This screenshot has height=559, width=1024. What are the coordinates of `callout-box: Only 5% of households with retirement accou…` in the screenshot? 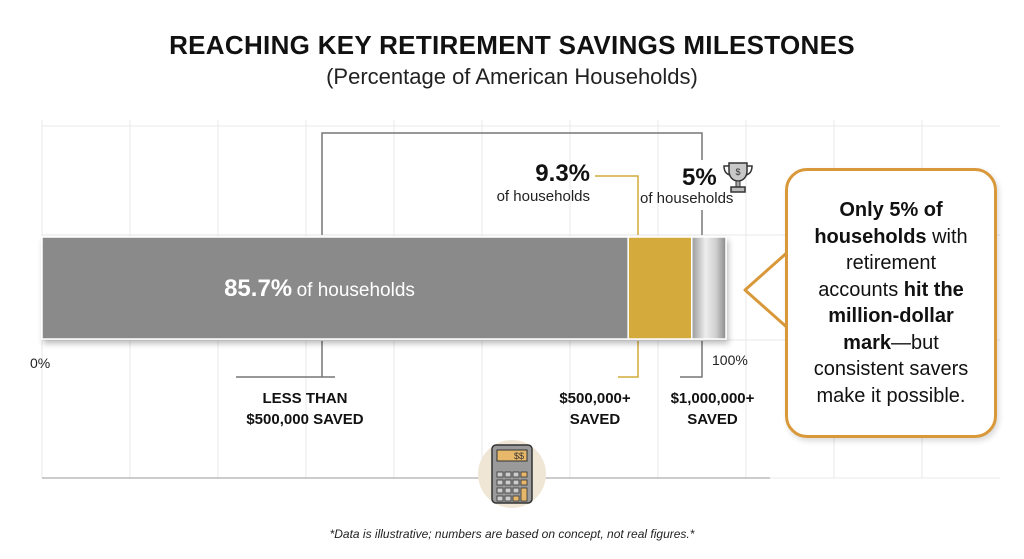 It's located at (891, 303).